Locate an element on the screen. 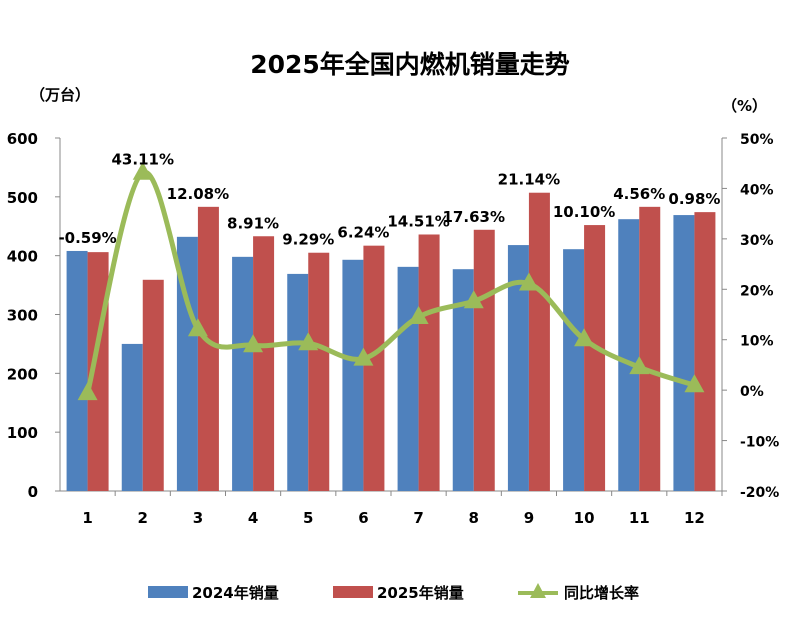 Image resolution: width=795 pixels, height=633 pixels. growth-data-label: 12.08% is located at coordinates (198, 194).